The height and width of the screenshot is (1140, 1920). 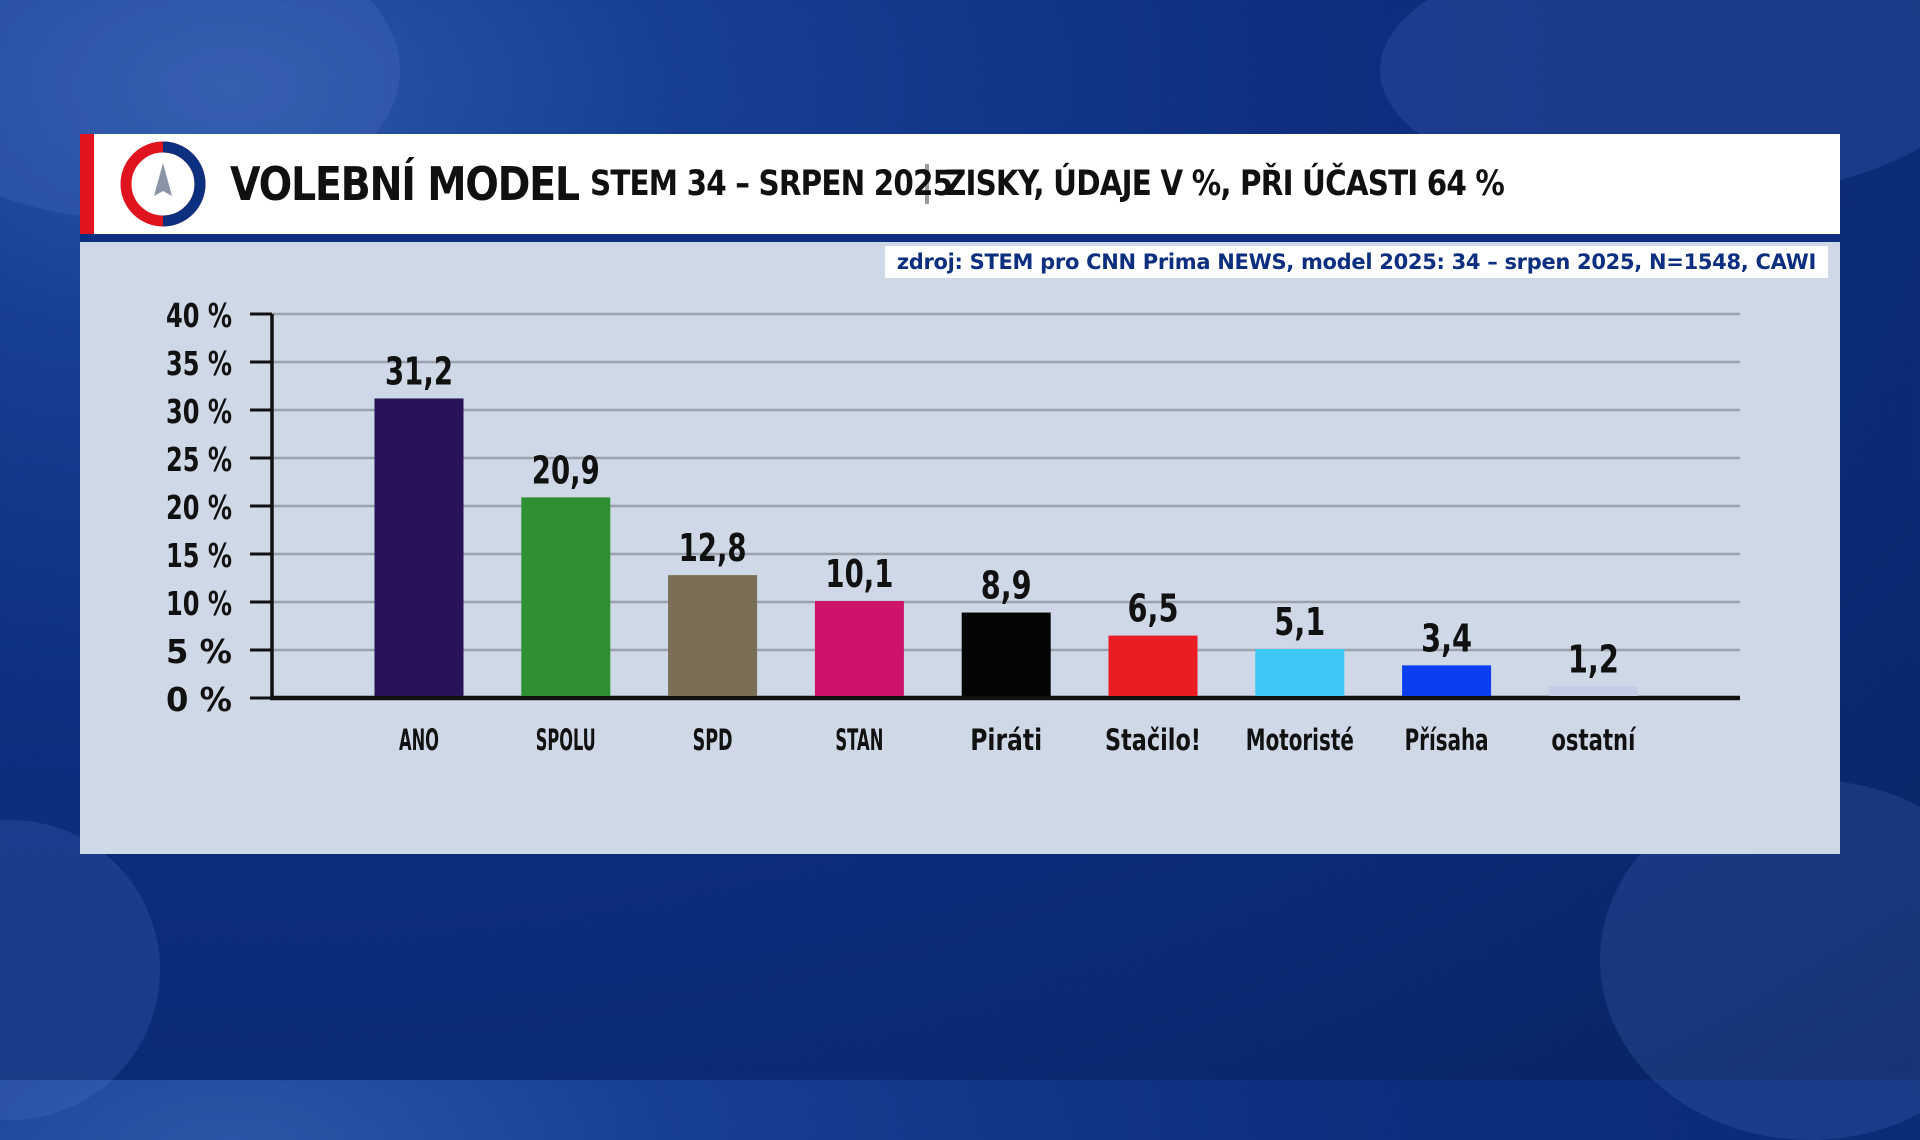 I want to click on value-label: 6,5, so click(x=1153, y=609).